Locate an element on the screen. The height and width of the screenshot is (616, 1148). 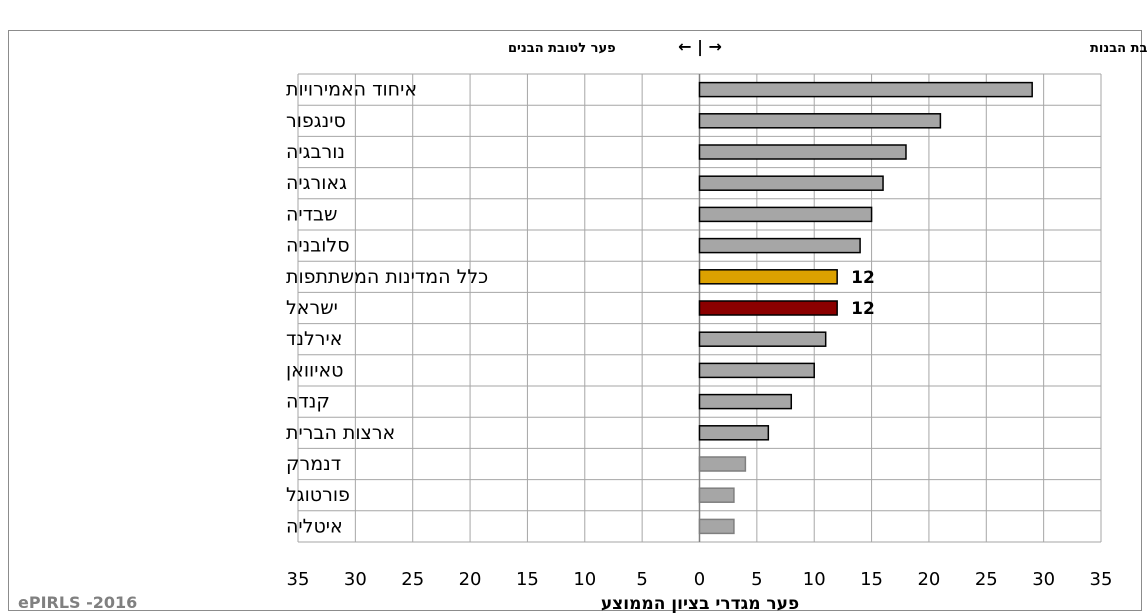
x-tick-label: 0 is located at coordinates (699, 579).